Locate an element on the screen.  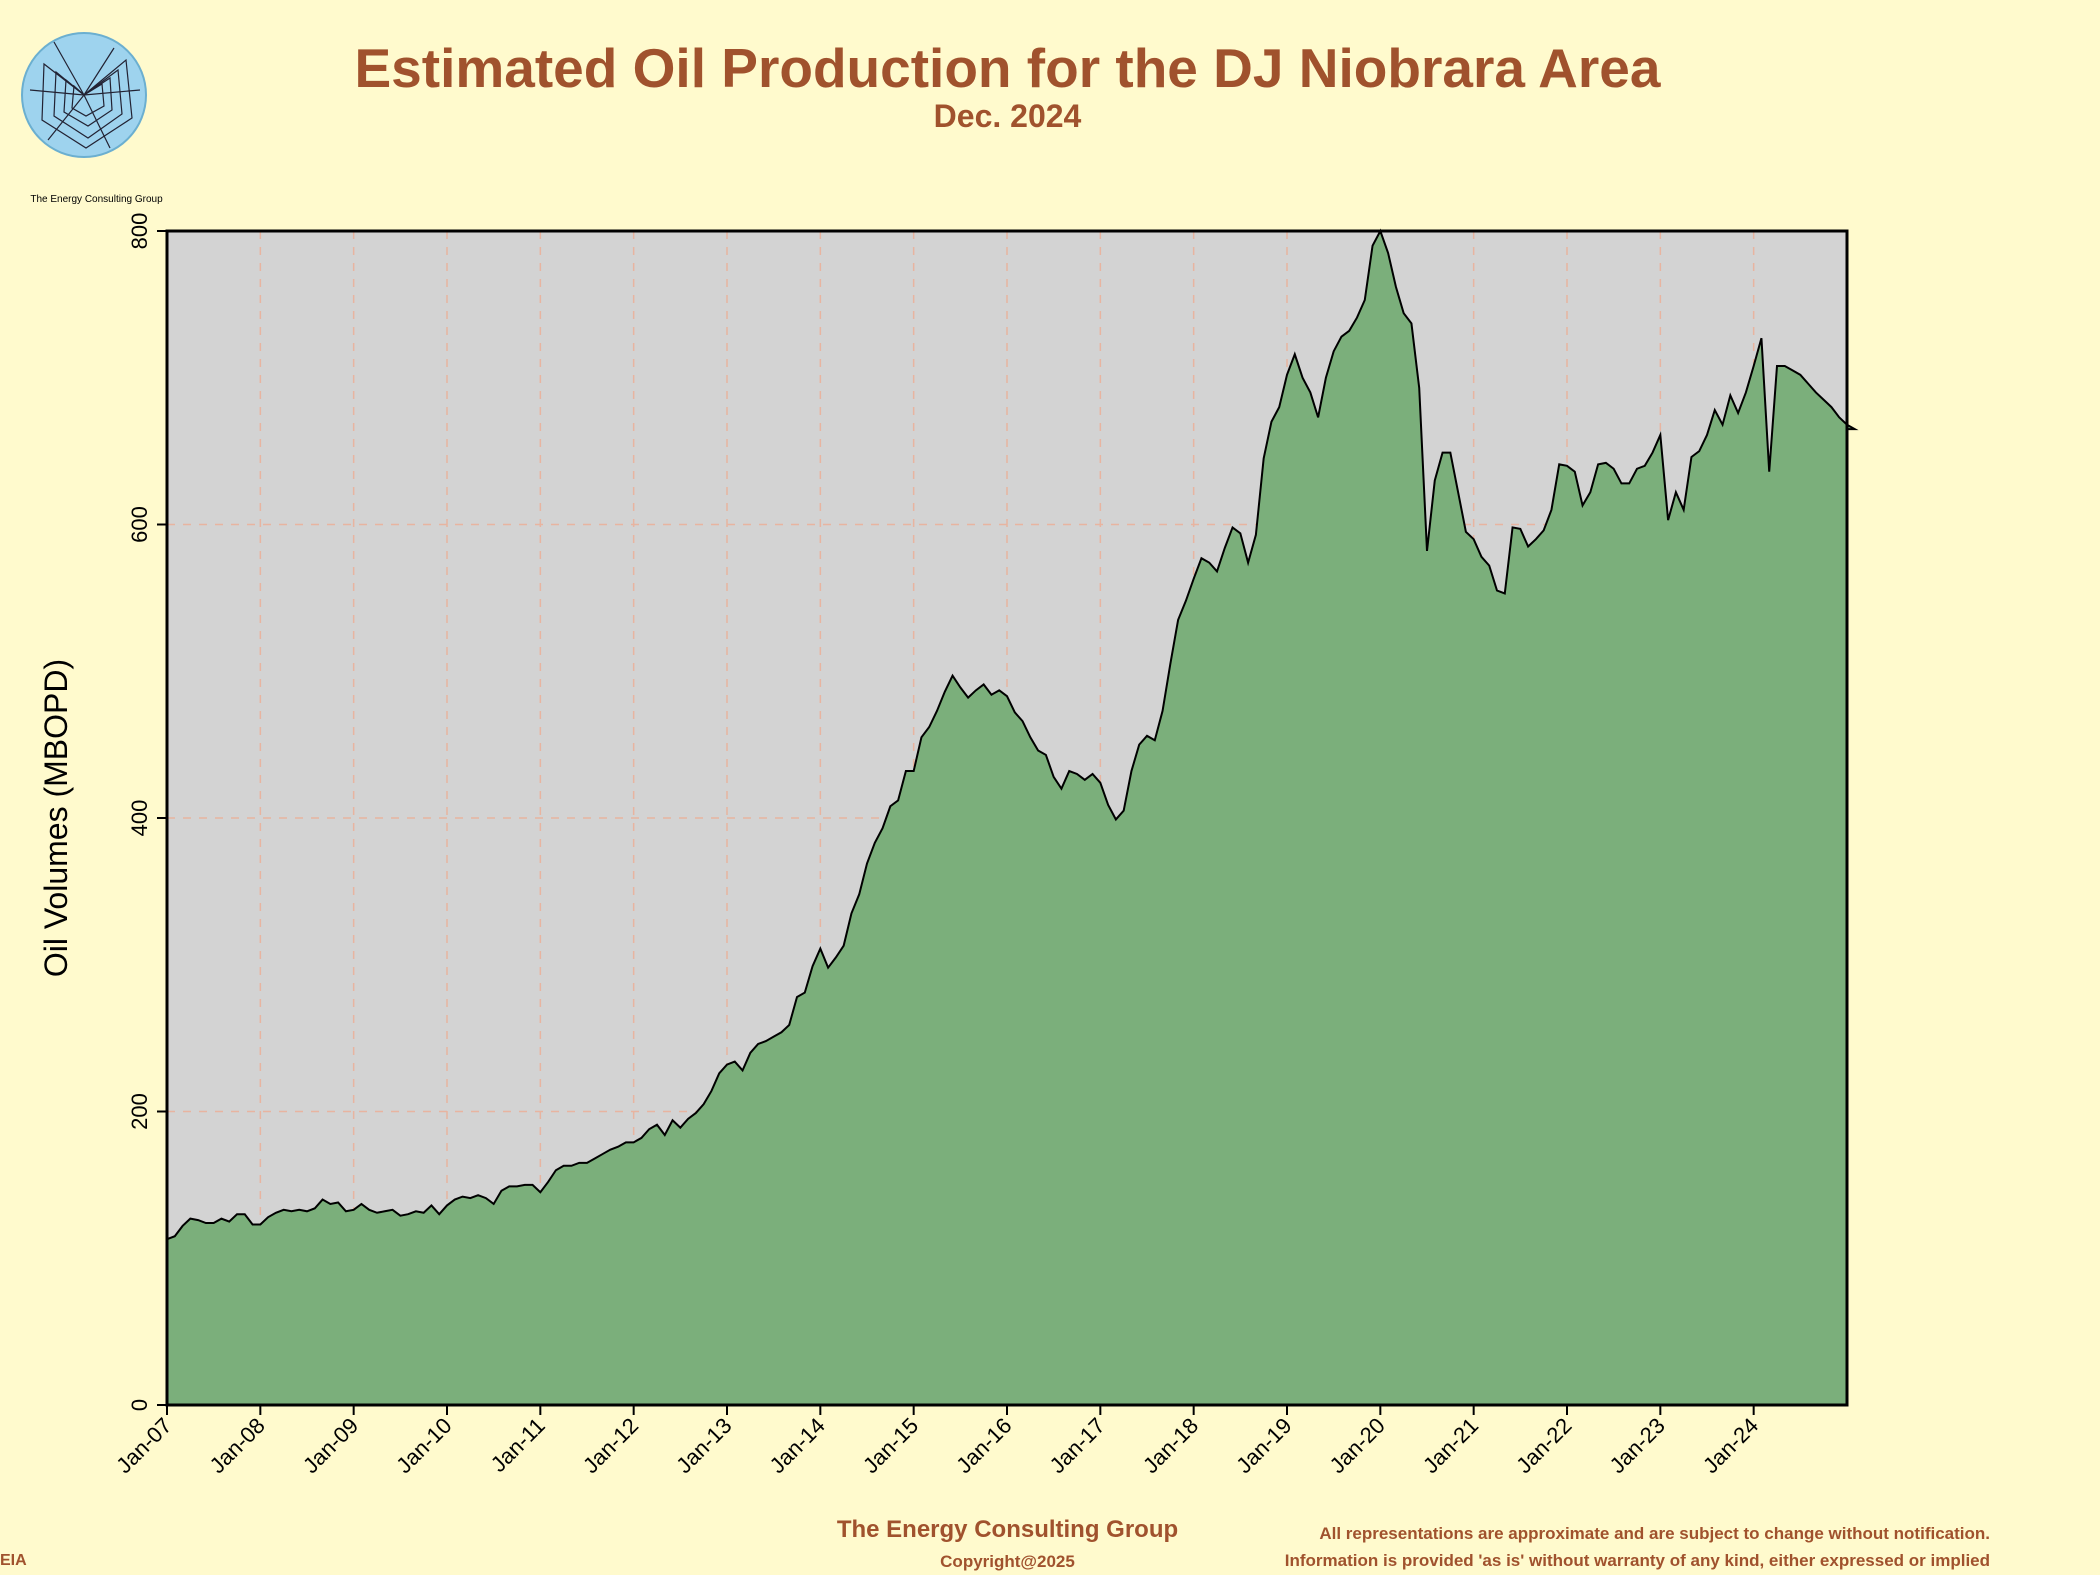
x-tick-label: Jan-09 is located at coordinates (330, 1445).